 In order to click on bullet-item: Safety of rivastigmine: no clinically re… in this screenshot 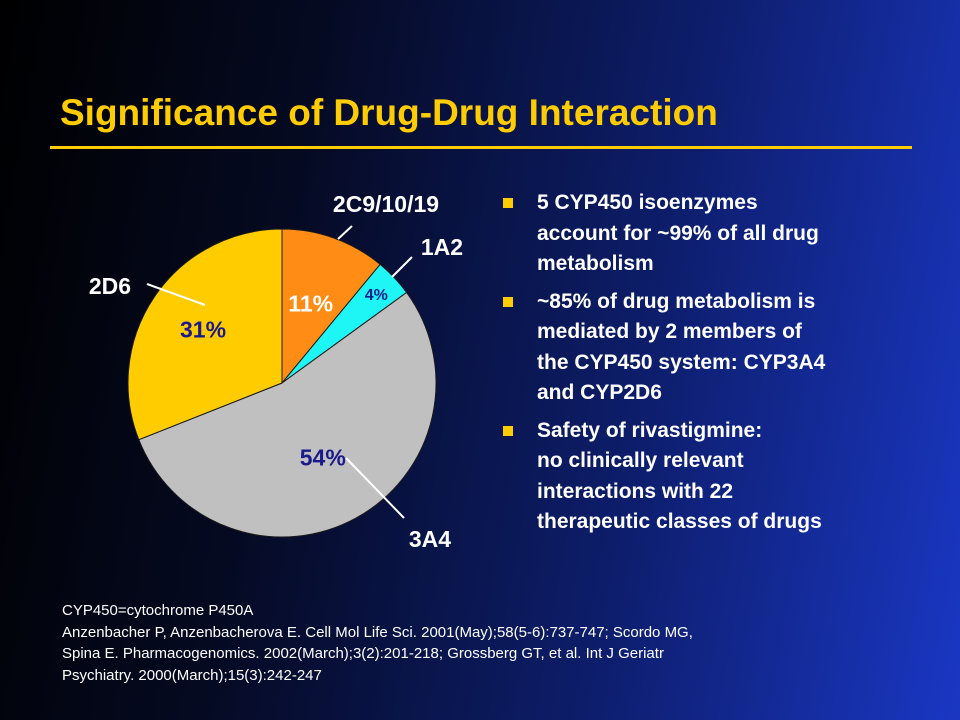, I will do `click(710, 477)`.